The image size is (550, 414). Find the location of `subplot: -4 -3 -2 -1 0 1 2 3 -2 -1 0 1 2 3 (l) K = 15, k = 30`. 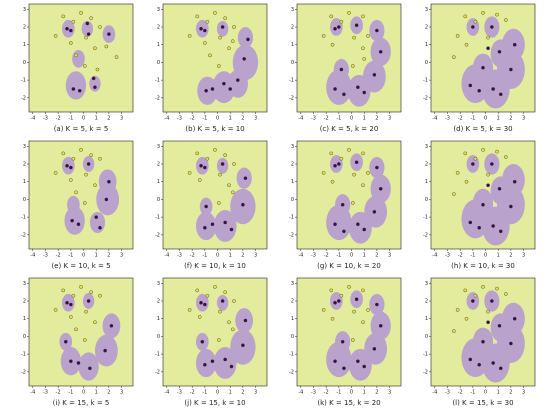

subplot: -4 -3 -2 -1 0 1 2 3 -2 -1 0 1 2 3 (l) K = 15, k = 30 is located at coordinates (479, 342).